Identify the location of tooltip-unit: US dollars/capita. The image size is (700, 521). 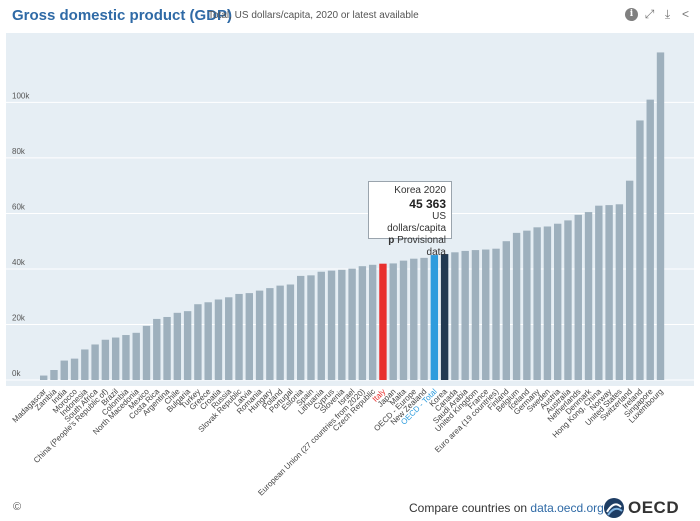
(416, 222).